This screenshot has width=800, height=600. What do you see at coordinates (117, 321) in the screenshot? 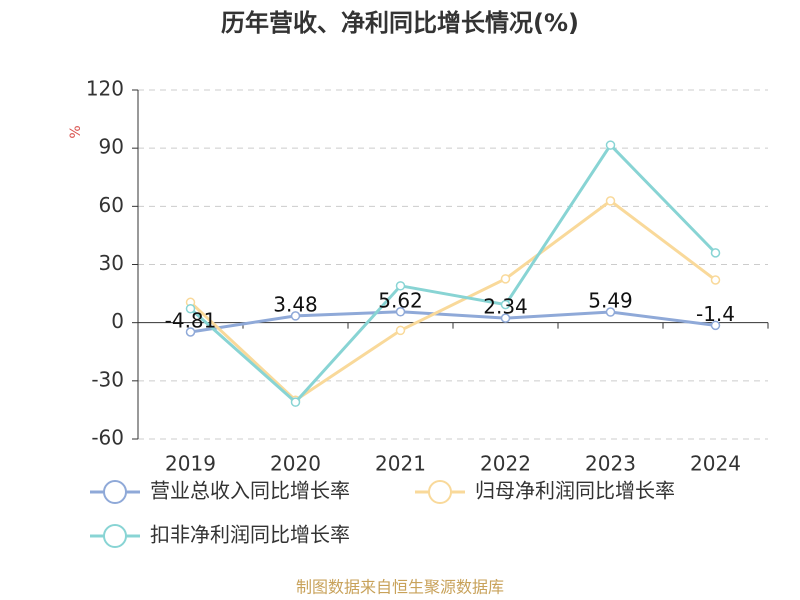
I see `y-tick-label: 0` at bounding box center [117, 321].